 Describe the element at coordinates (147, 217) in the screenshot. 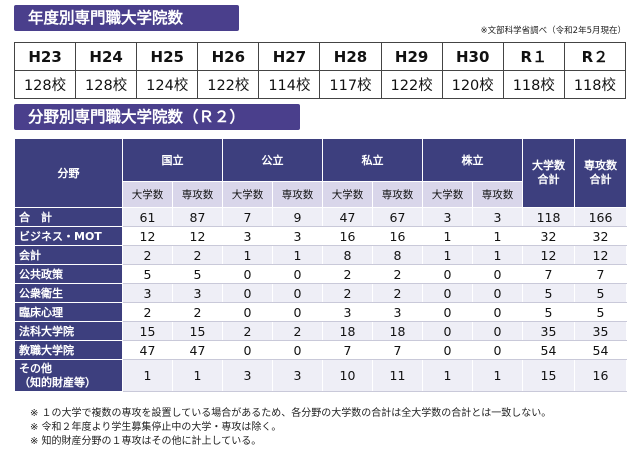

I see `value-cell: 61` at that location.